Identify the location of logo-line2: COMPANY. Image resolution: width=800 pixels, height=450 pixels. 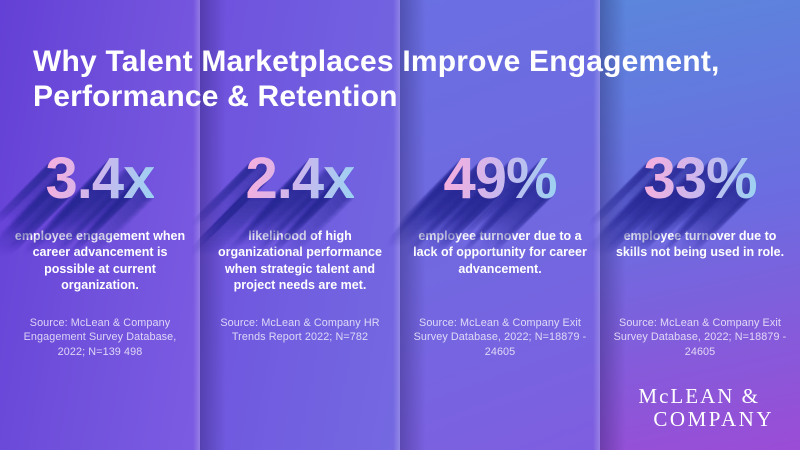
(713, 419).